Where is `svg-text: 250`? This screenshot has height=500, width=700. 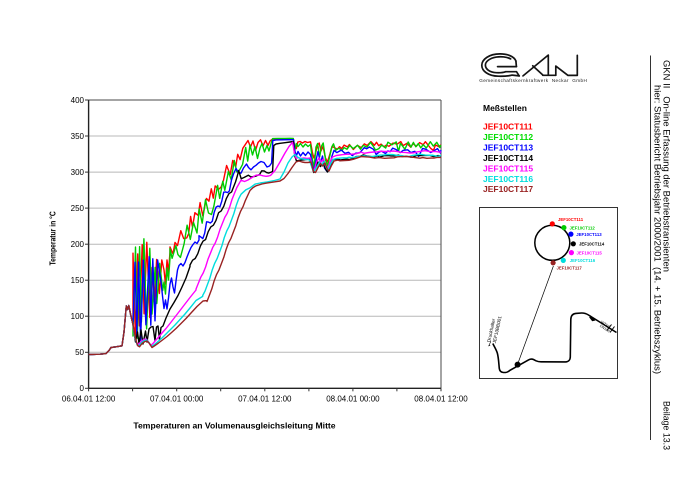 svg-text: 250 is located at coordinates (78, 208).